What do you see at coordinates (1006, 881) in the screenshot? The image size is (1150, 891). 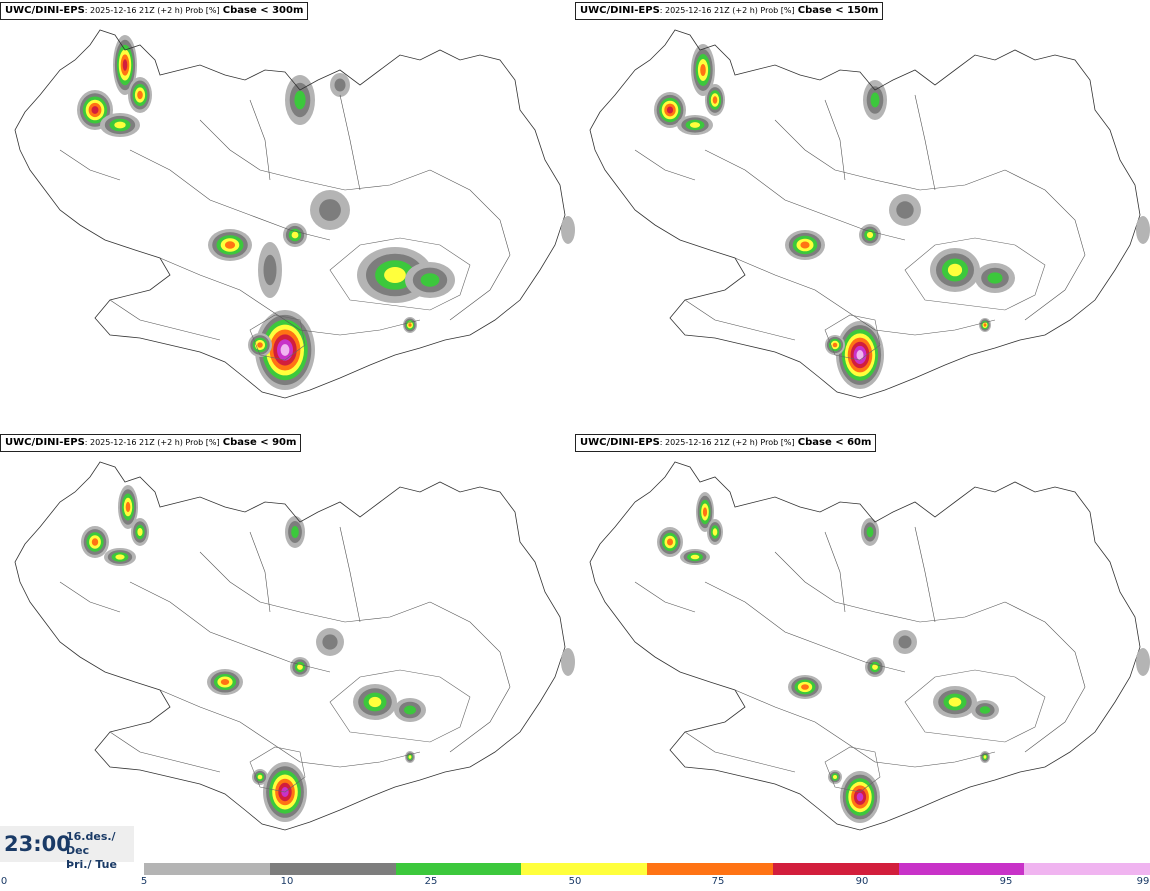 I see `legend-tick-label: 95` at bounding box center [1006, 881].